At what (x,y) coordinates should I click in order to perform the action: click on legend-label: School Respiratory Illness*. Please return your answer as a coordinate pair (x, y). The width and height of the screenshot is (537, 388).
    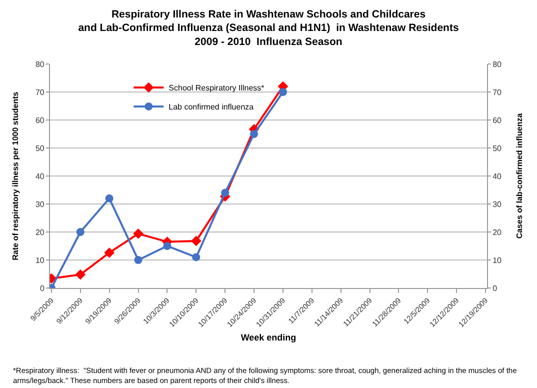
    Looking at the image, I should click on (216, 88).